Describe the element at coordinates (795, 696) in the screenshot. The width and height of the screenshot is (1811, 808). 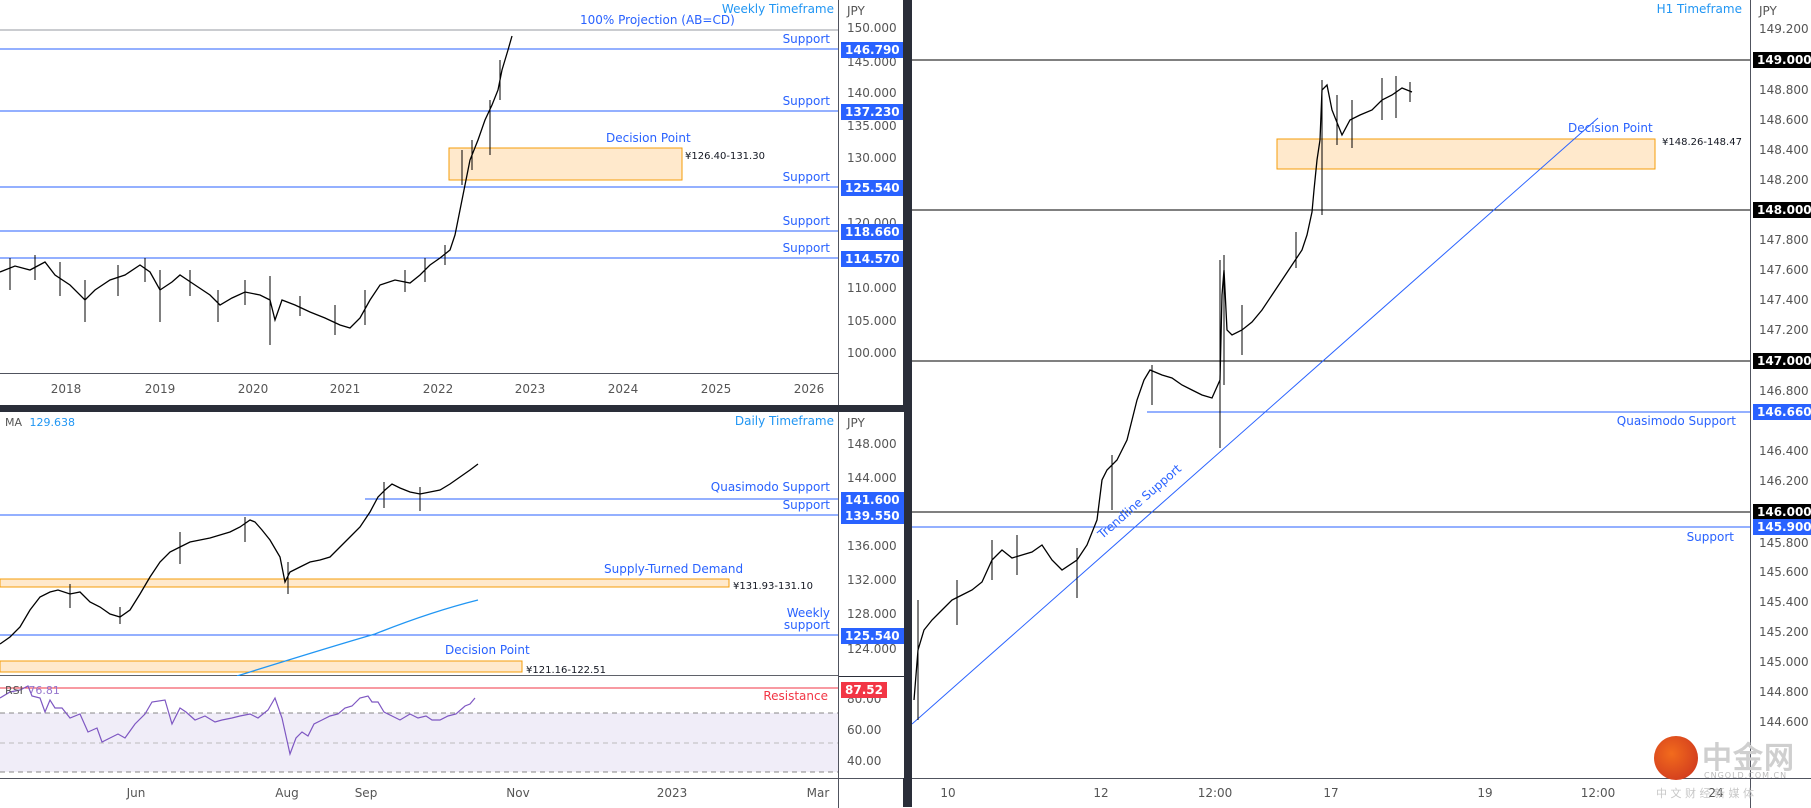
I see `resistance-label: Resistance` at that location.